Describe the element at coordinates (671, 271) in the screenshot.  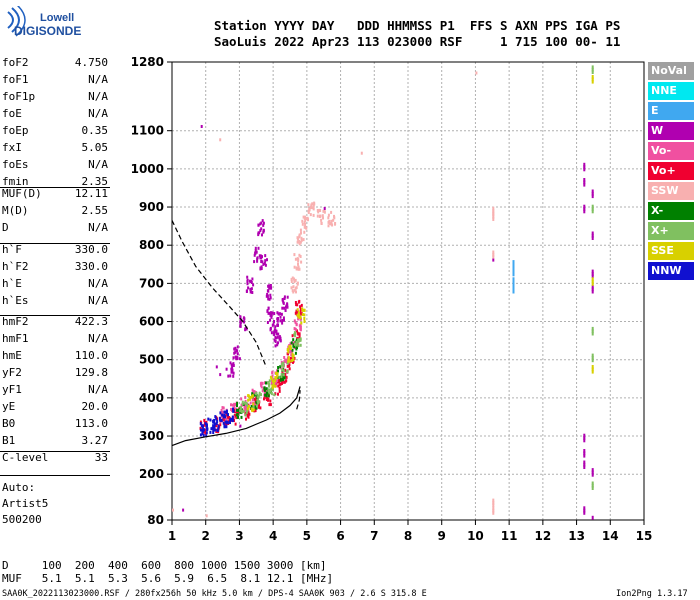
I see `legend-item-nnw: NNW` at that location.